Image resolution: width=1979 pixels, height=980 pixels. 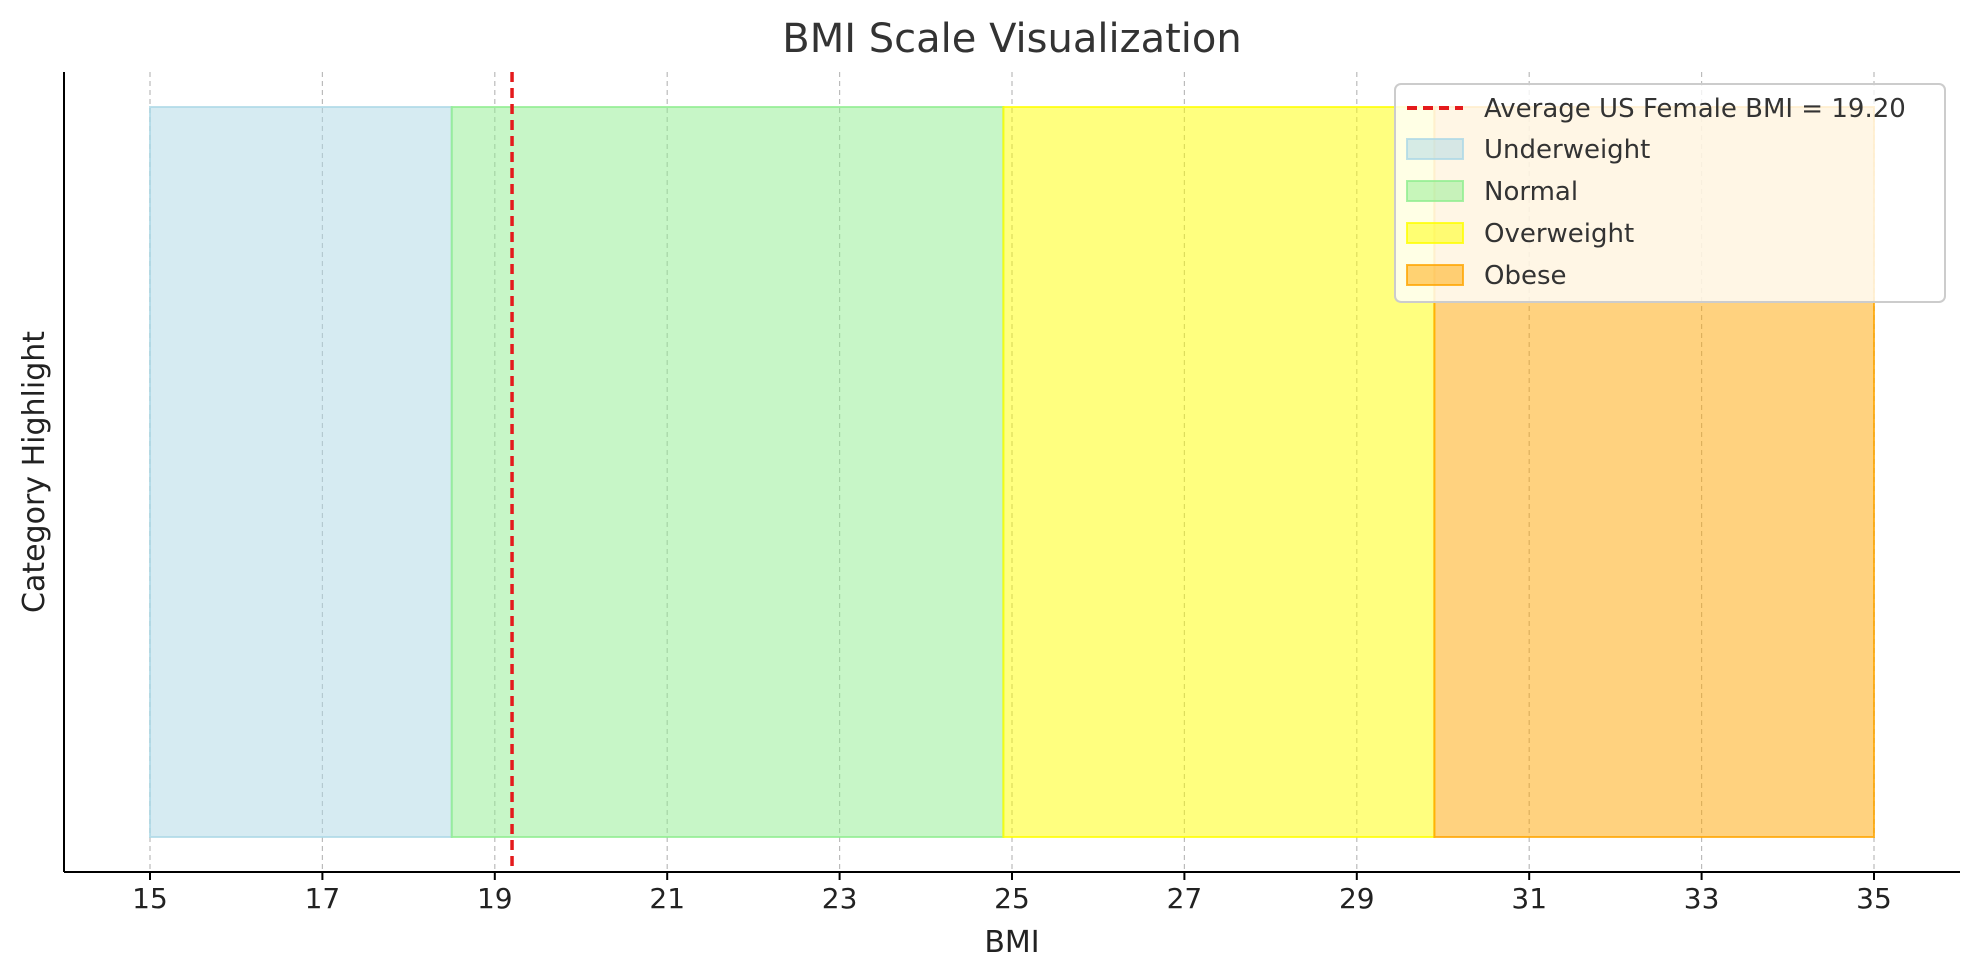 I want to click on legend-label-overweight: Overweight, so click(x=1559, y=234).